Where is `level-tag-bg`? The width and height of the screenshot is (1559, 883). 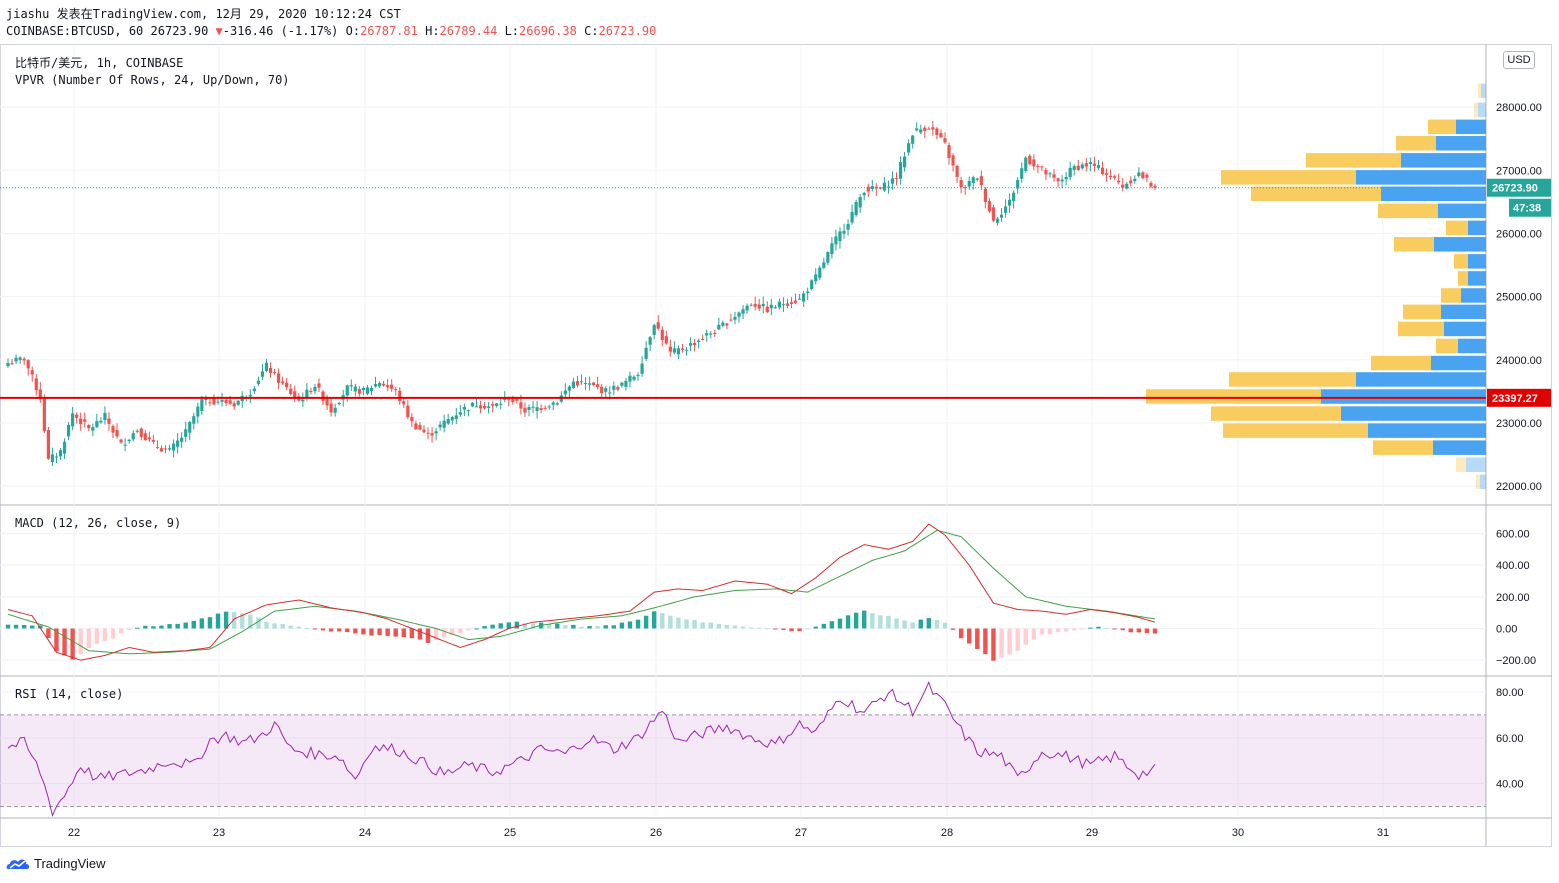 level-tag-bg is located at coordinates (1519, 397).